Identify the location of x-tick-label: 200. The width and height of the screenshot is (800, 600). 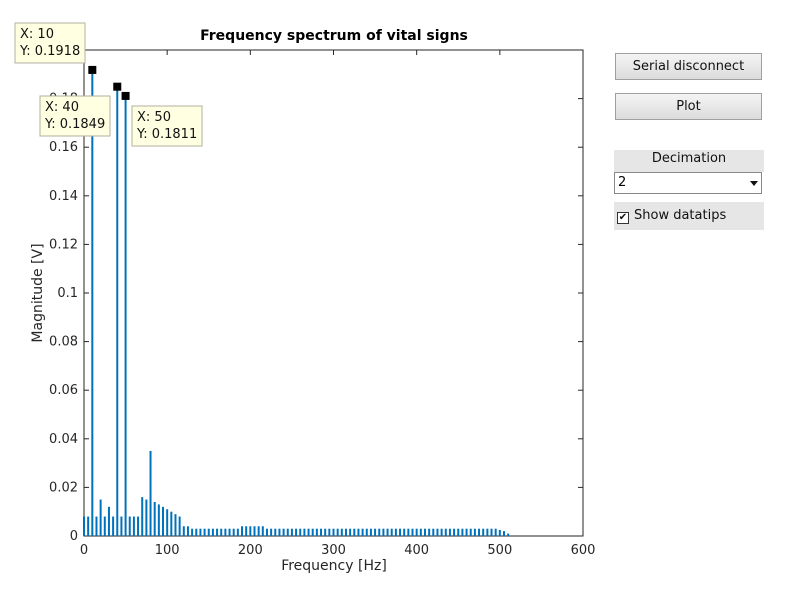
(250, 550).